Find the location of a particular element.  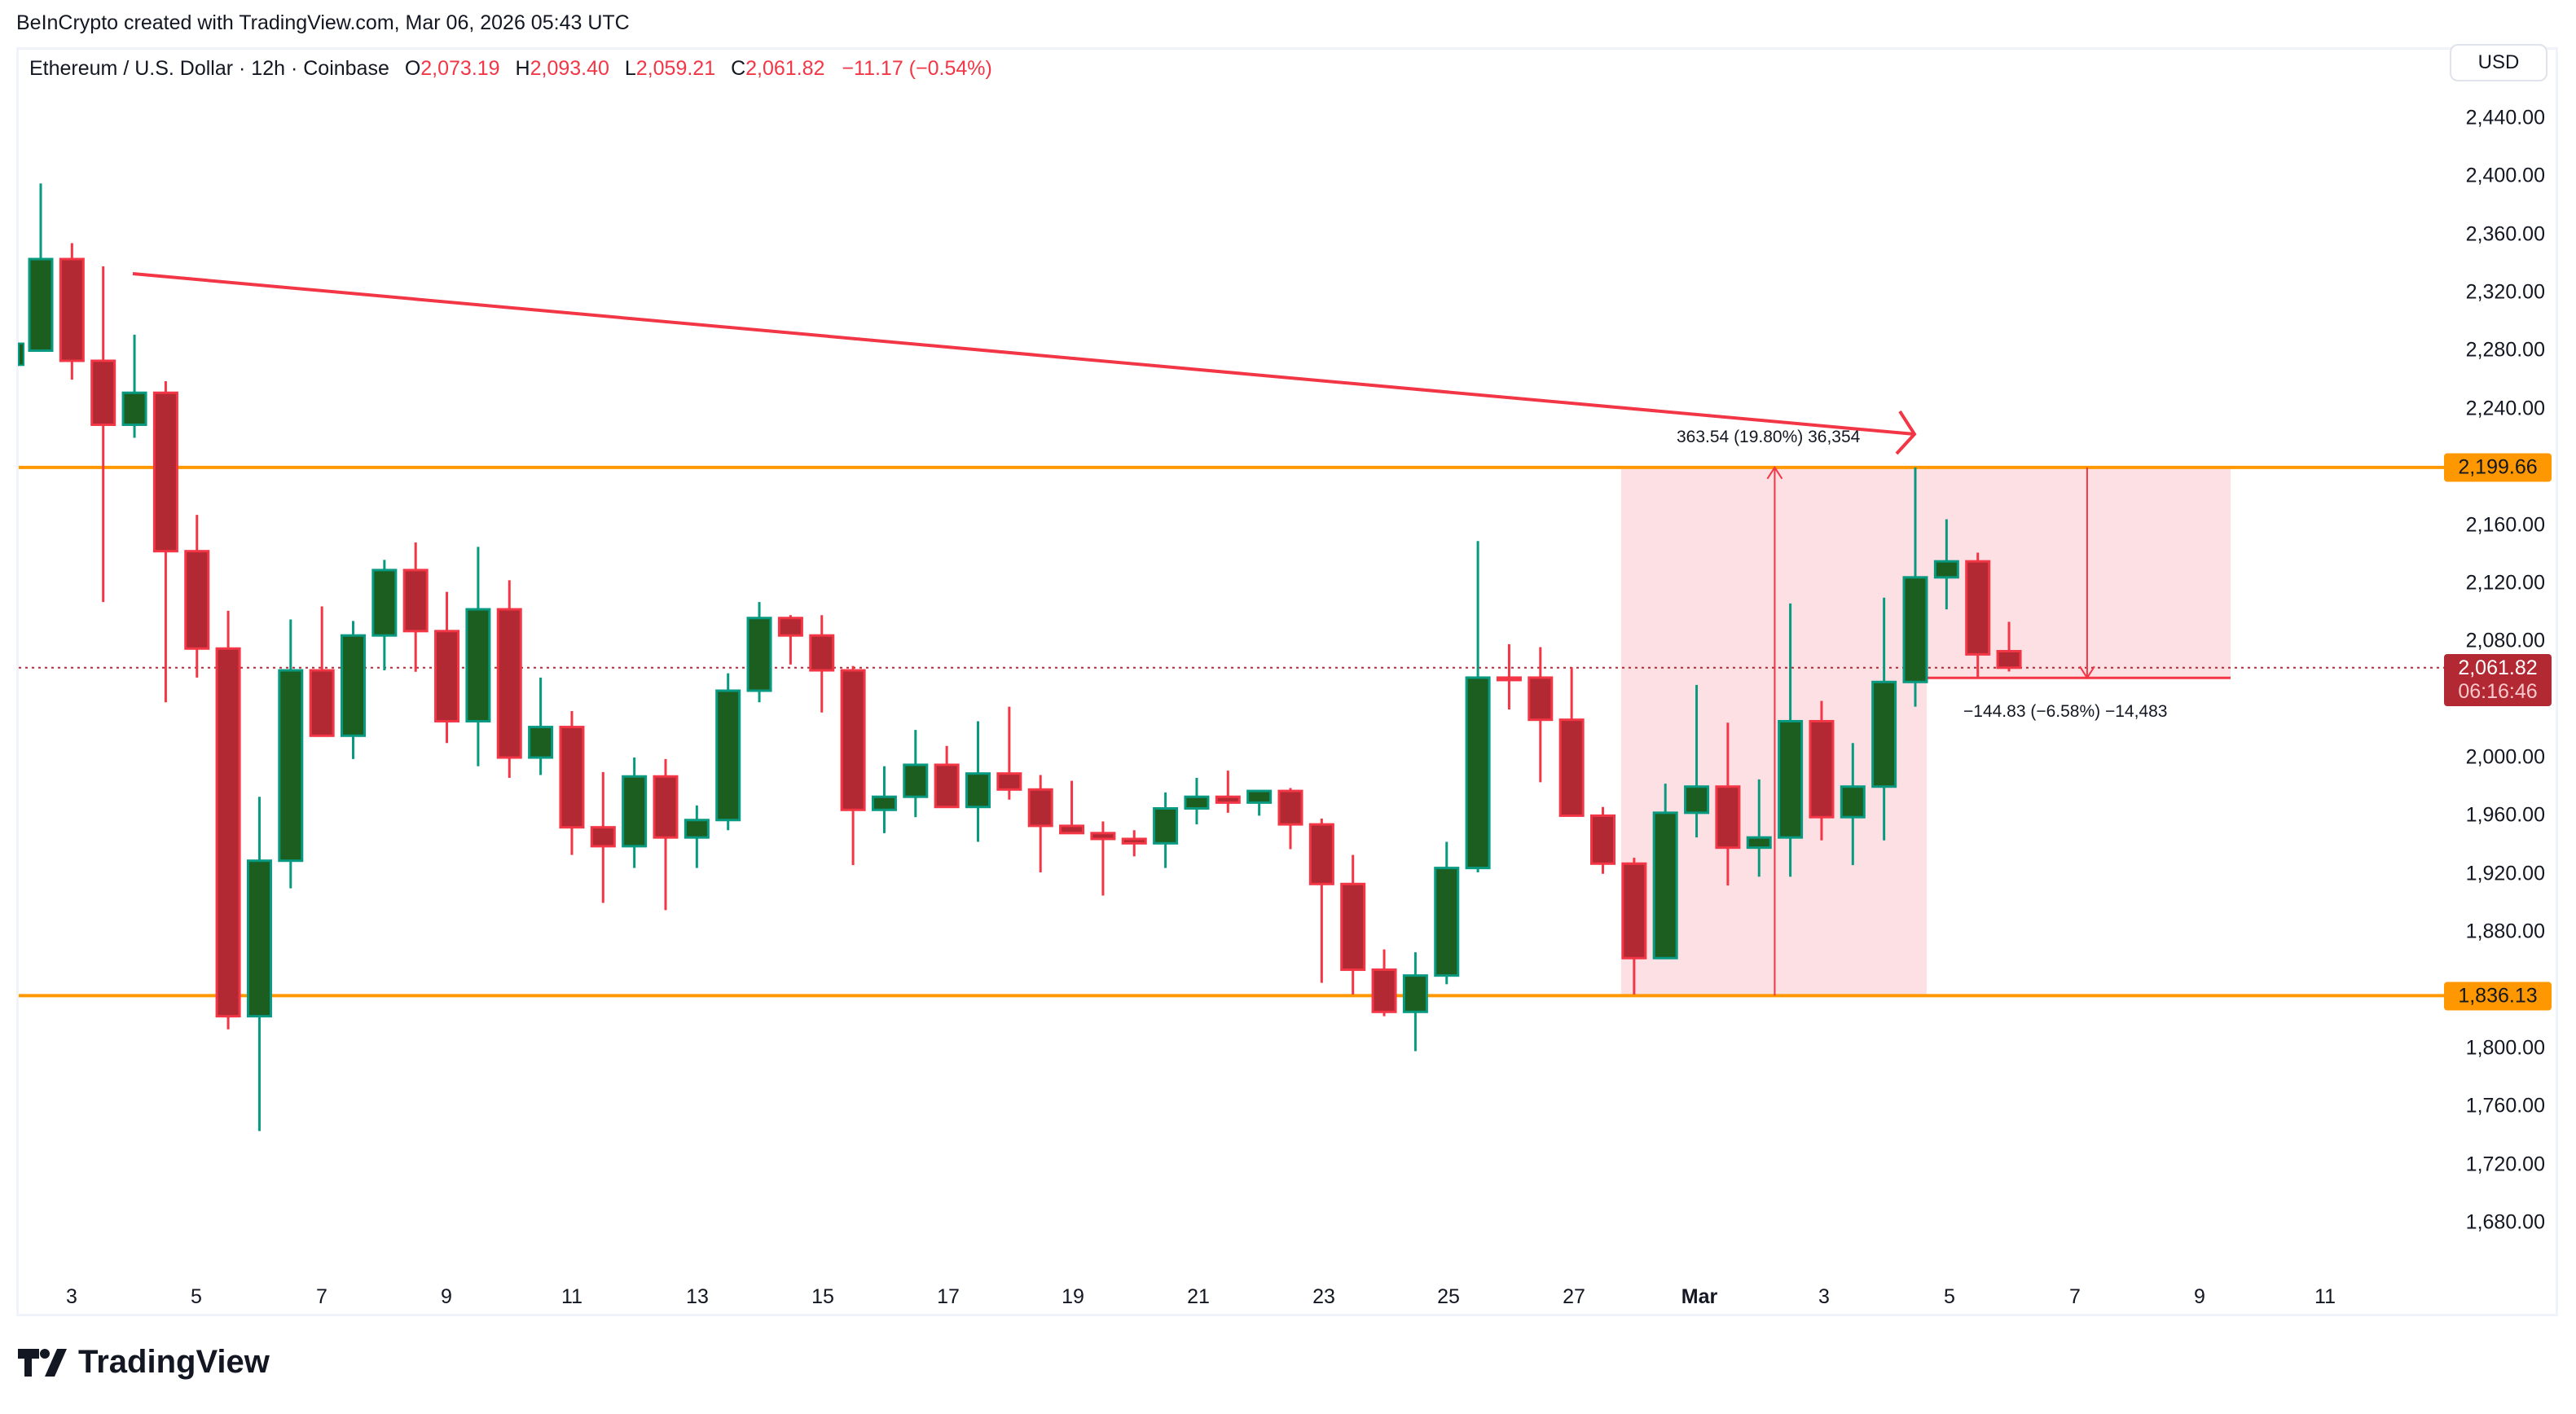

resistance-price-tag: 2,199.66 is located at coordinates (2498, 468).